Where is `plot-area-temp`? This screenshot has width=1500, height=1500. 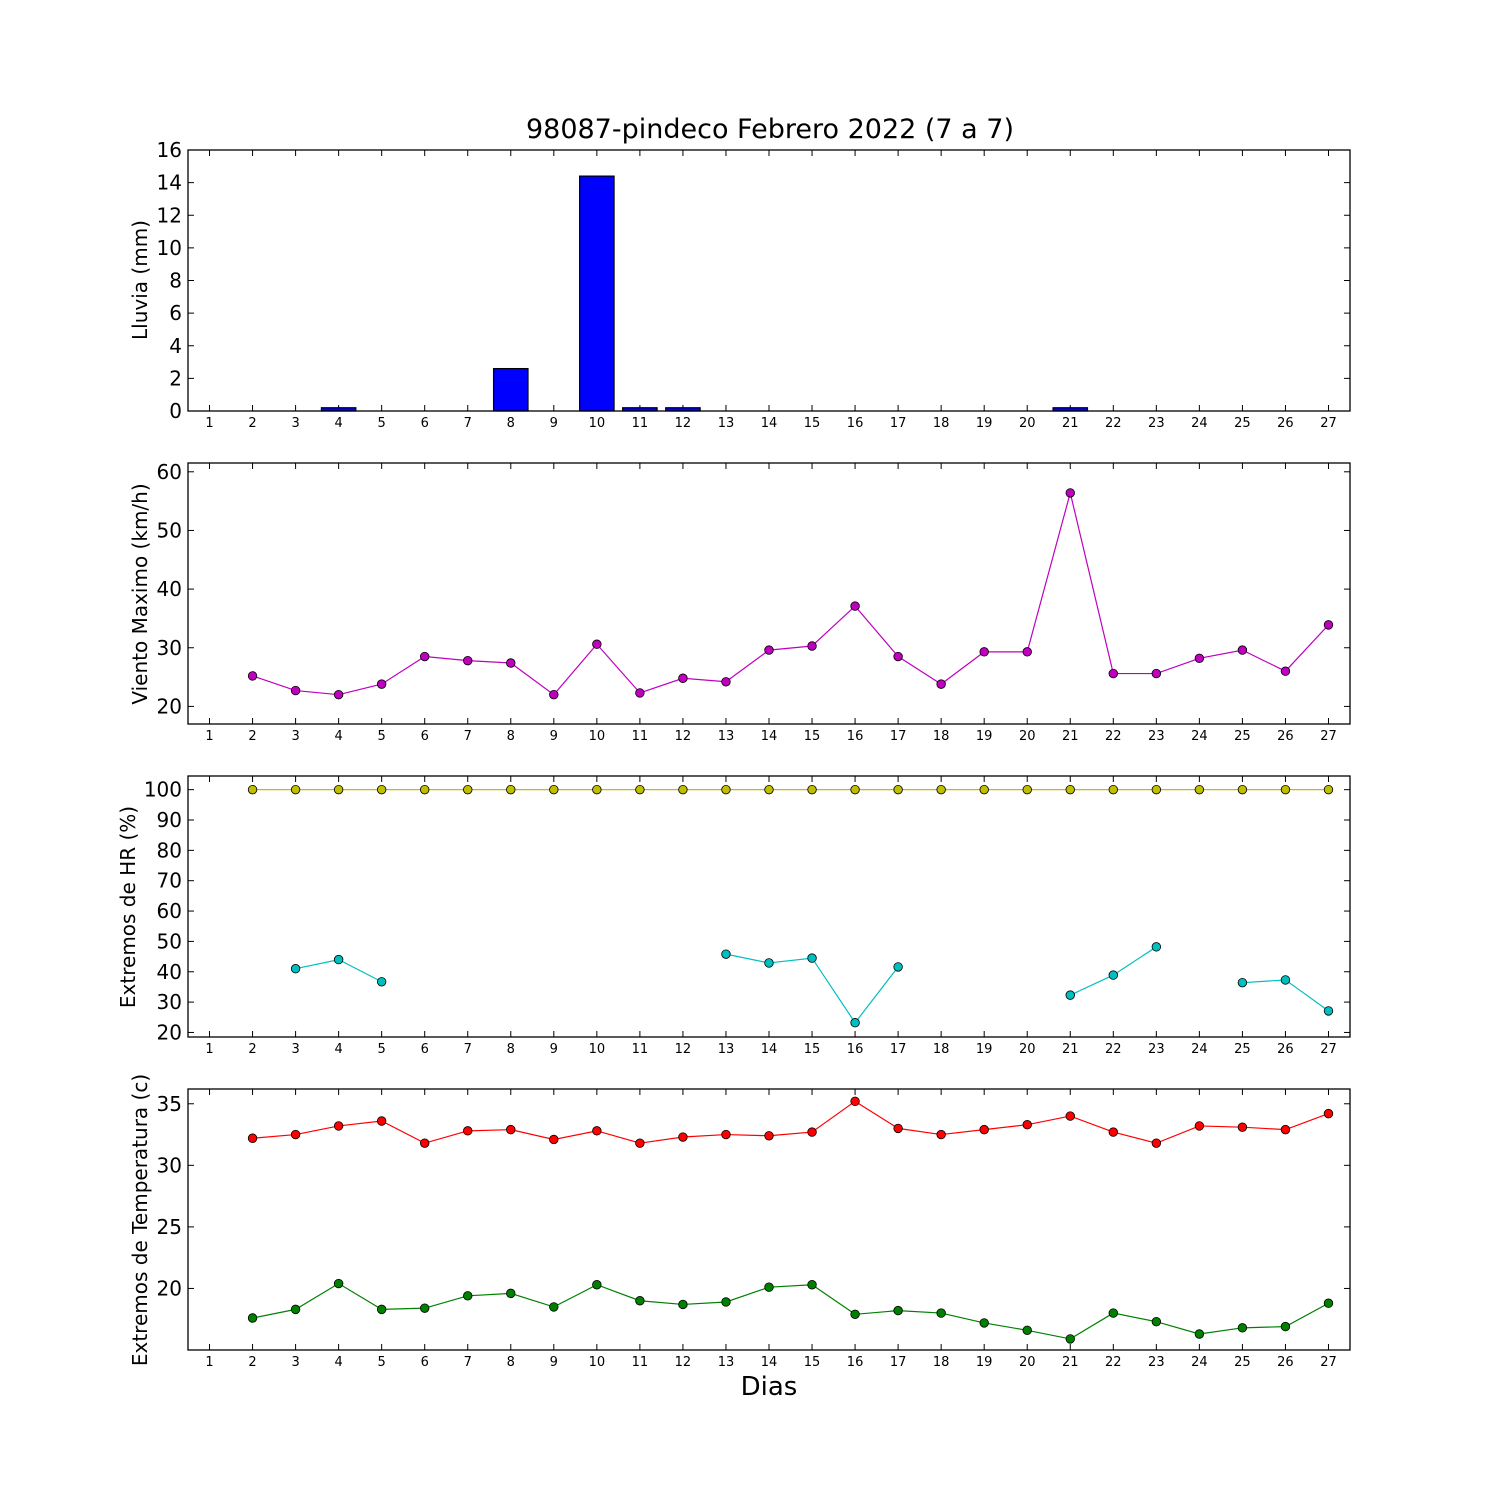 plot-area-temp is located at coordinates (769, 1219).